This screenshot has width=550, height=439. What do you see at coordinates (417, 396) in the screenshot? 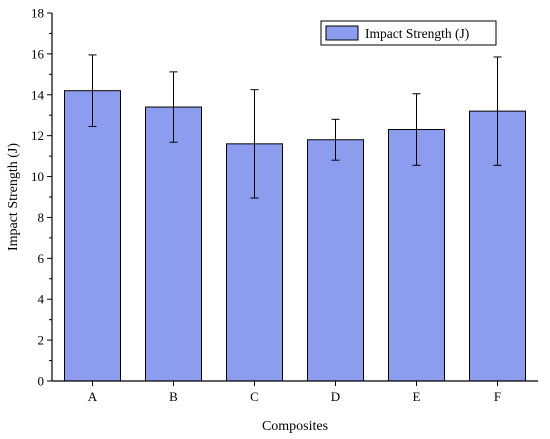
I see `x-tick-label-E: E` at bounding box center [417, 396].